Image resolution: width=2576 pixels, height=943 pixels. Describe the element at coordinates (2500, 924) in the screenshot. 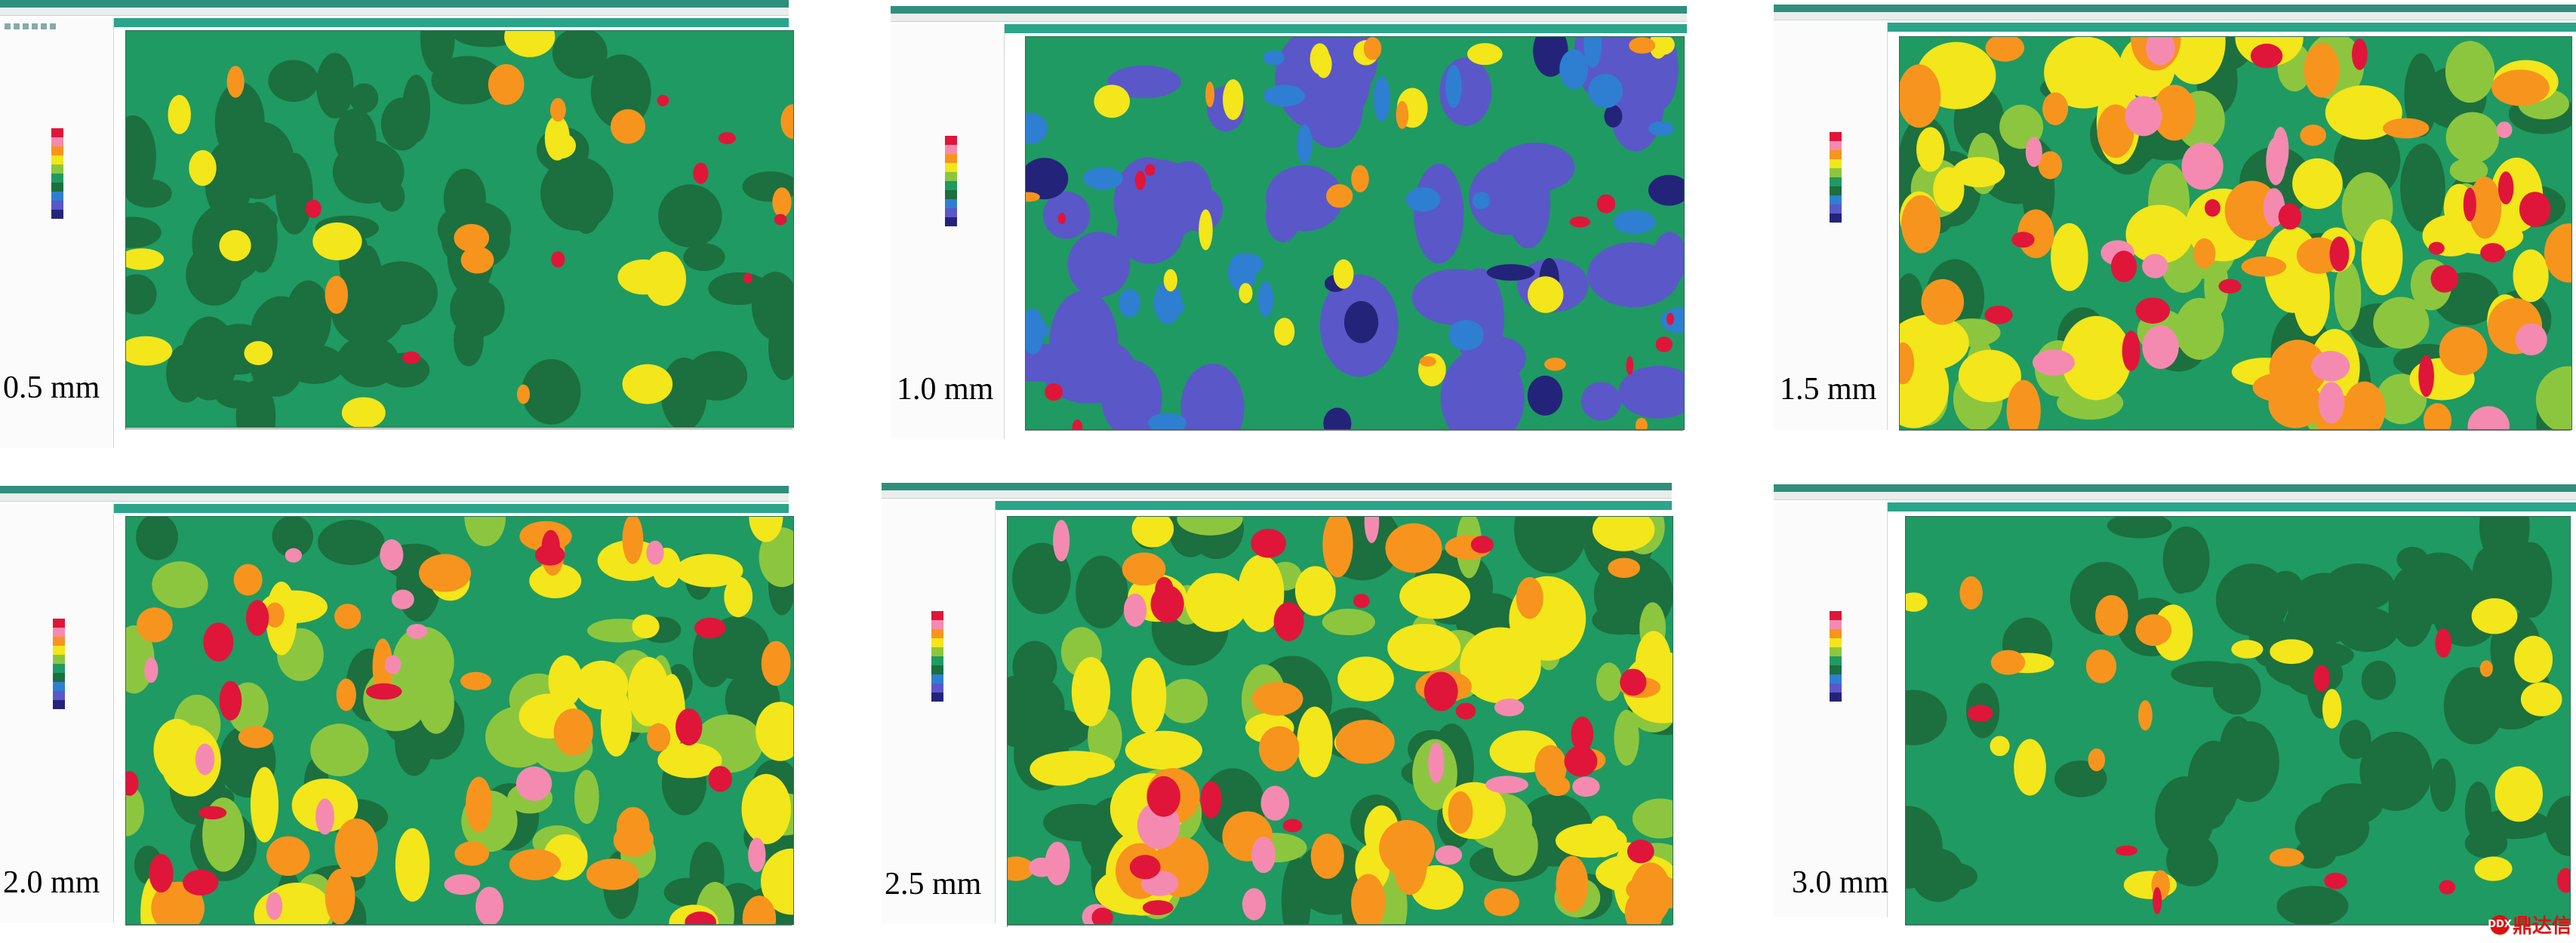

I see `watermark-badge: DDX` at that location.